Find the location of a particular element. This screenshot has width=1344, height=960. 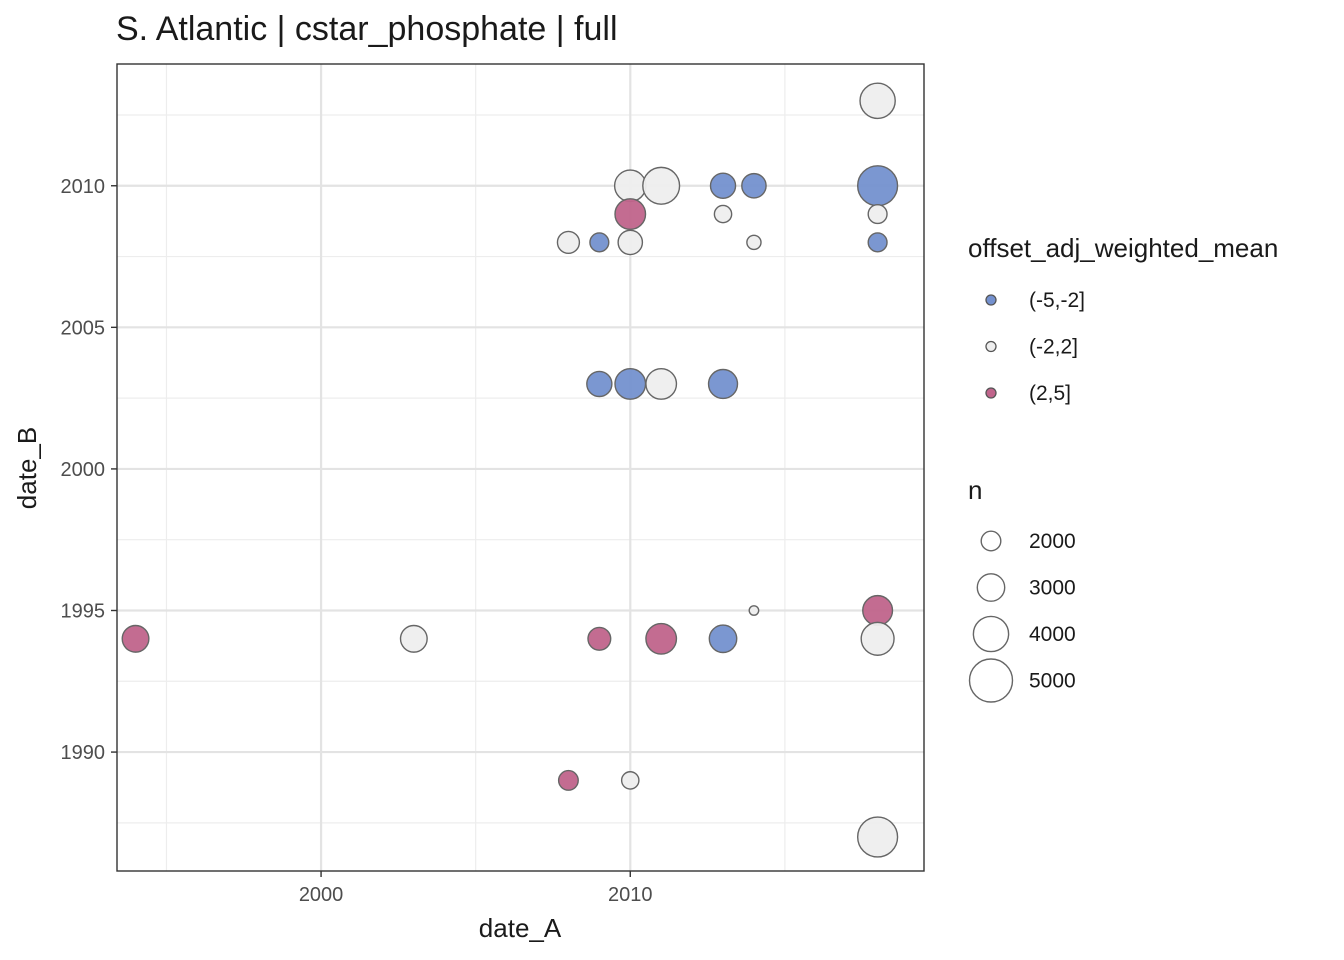

color-legend-label: (-2,2] is located at coordinates (1053, 347).